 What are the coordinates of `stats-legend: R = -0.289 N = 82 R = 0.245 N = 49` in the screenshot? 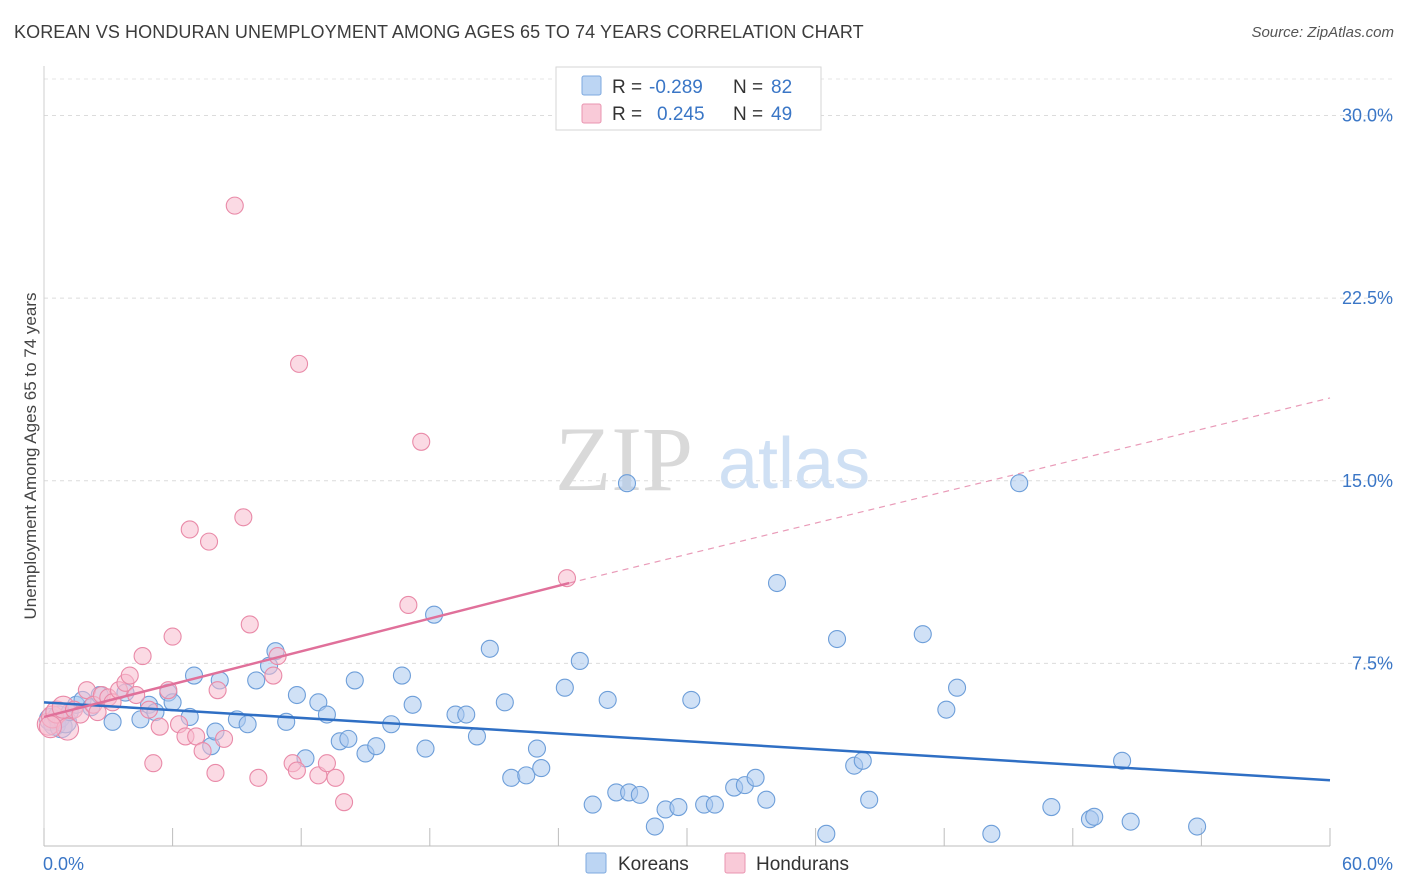 It's located at (688, 98).